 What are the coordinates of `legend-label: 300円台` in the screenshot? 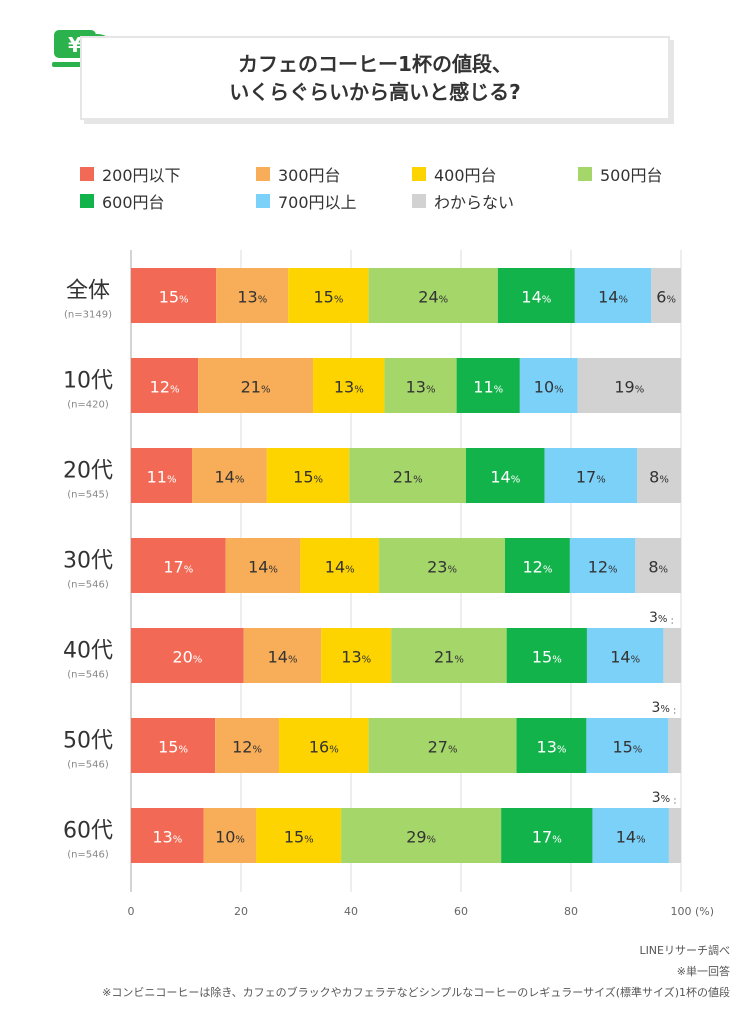 It's located at (309, 175).